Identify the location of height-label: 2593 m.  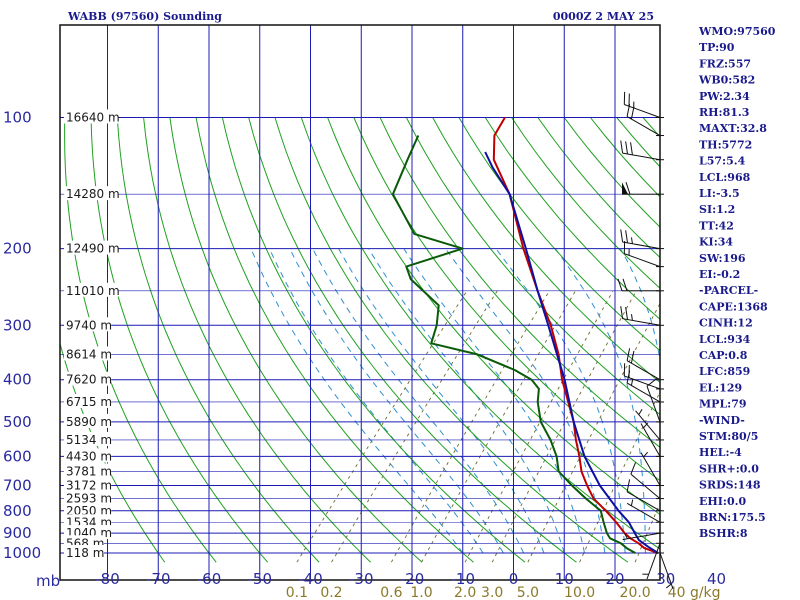
(89, 499).